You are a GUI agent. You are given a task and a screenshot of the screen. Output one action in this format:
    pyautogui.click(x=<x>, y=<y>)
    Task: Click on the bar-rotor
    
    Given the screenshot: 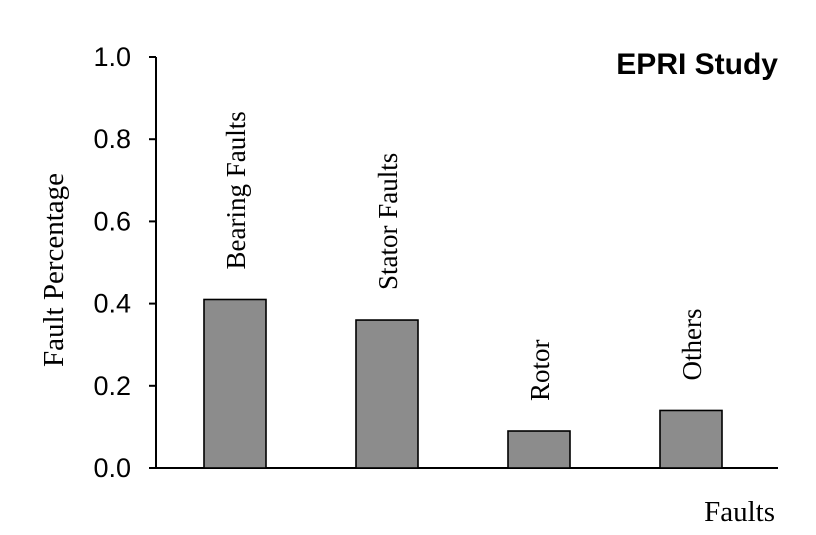 What is the action you would take?
    pyautogui.click(x=539, y=449)
    